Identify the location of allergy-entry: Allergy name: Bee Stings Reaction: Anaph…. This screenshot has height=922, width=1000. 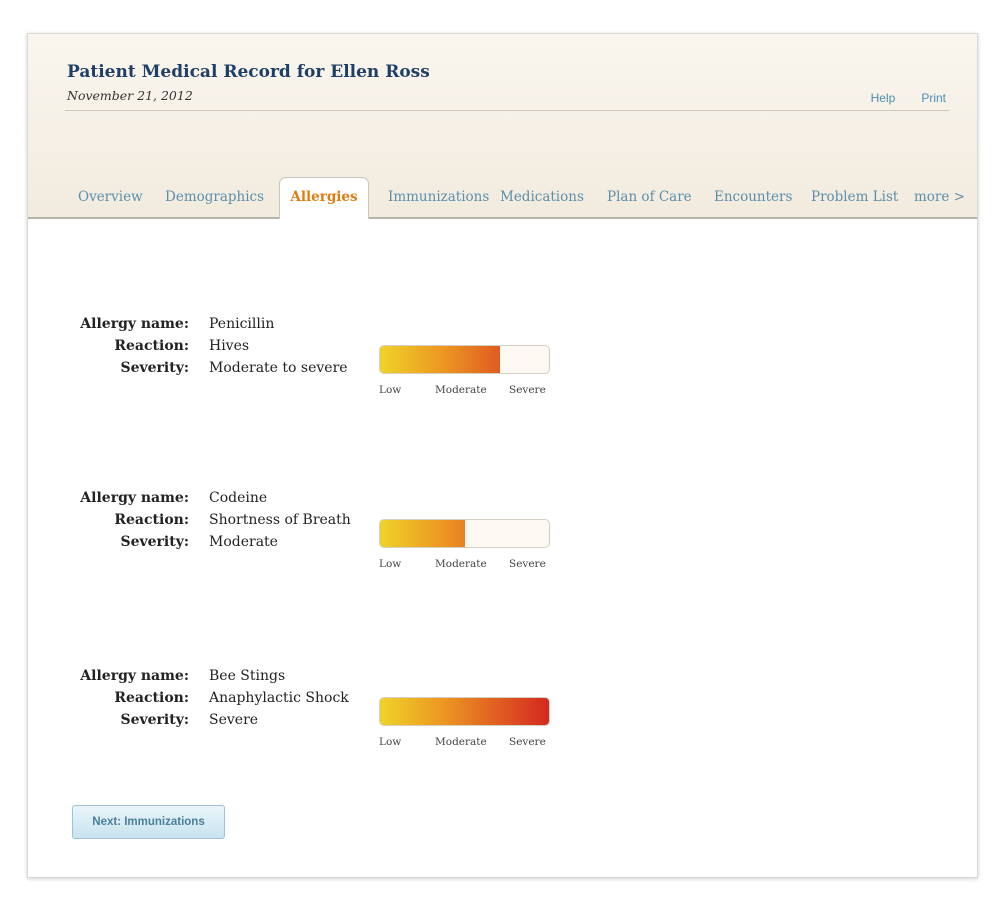
(502, 718).